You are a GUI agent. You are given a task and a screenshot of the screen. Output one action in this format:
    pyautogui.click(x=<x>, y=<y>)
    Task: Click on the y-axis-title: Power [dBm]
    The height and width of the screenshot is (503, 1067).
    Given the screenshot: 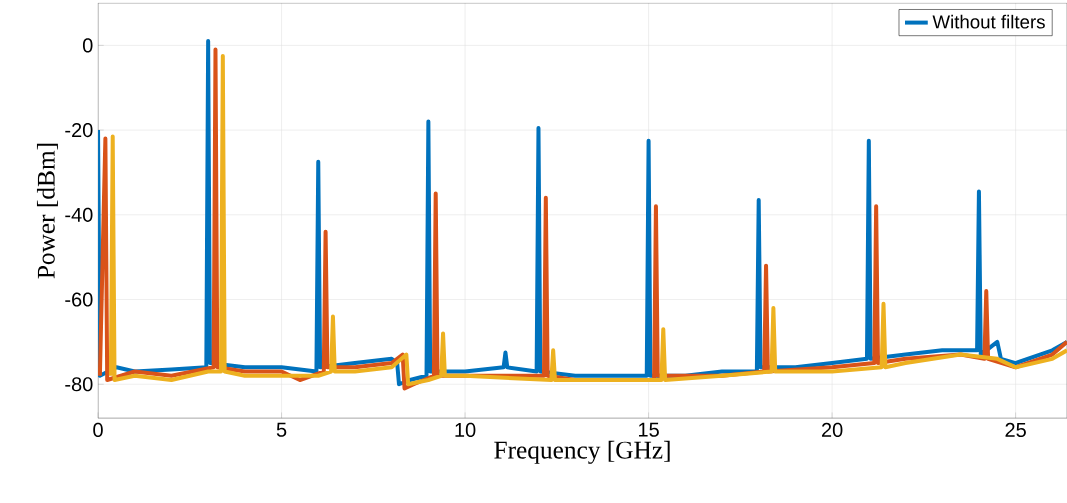 What is the action you would take?
    pyautogui.click(x=47, y=211)
    